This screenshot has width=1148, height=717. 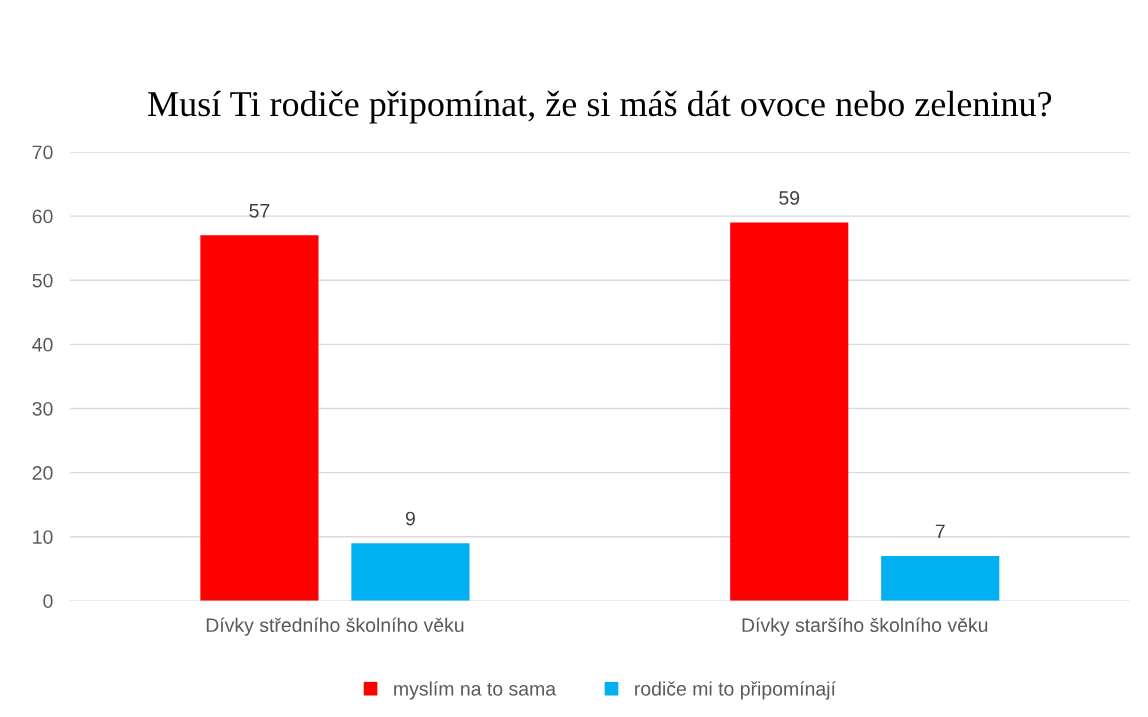 What do you see at coordinates (789, 198) in the screenshot?
I see `data-label: 59` at bounding box center [789, 198].